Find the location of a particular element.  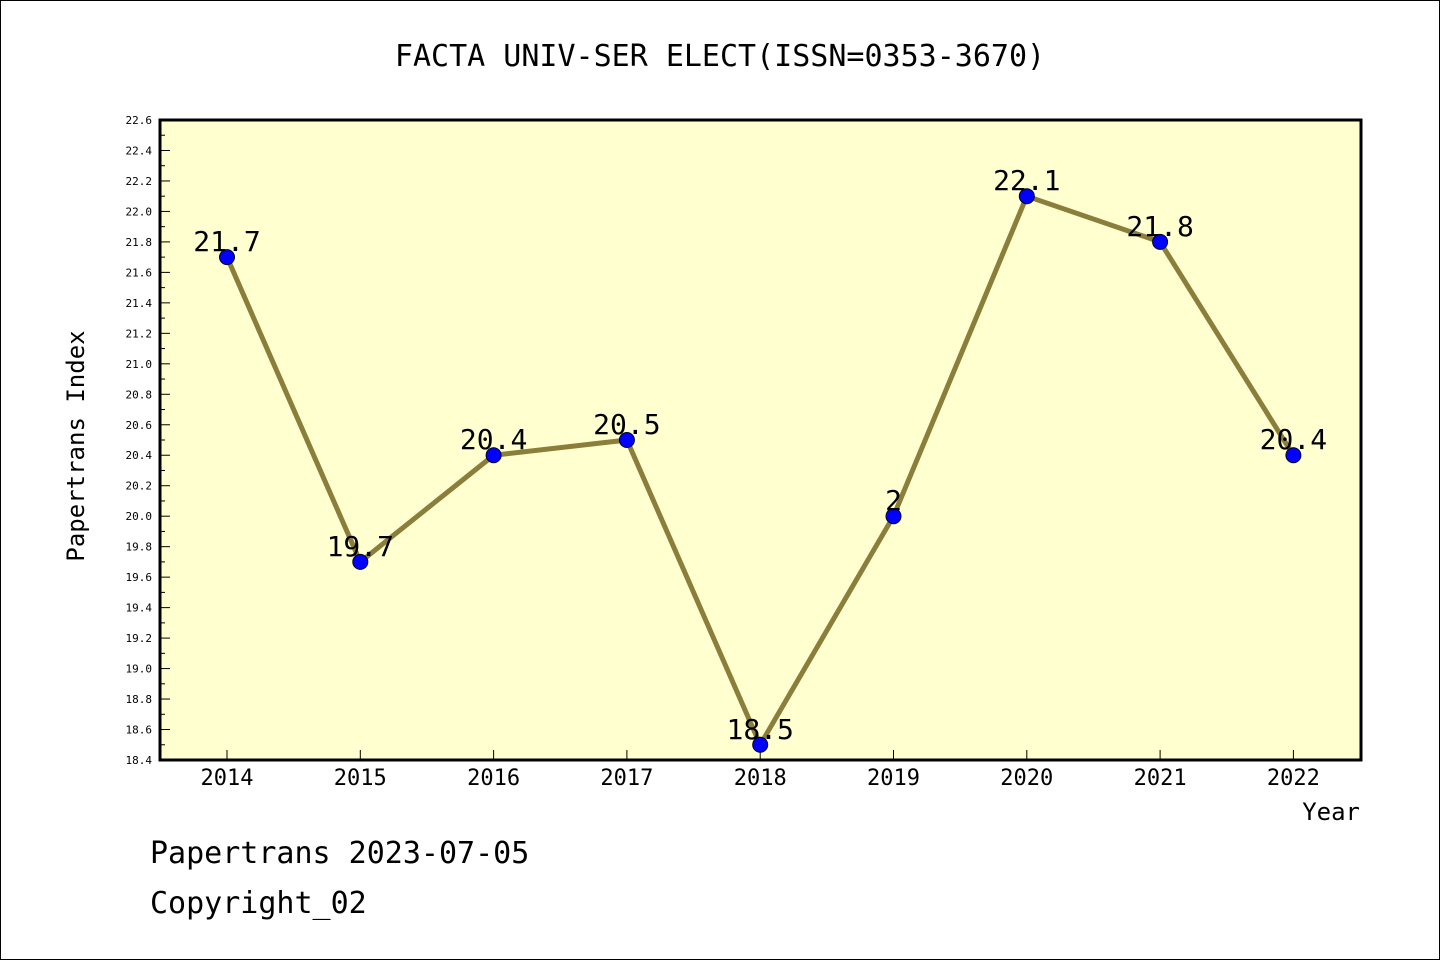

y-tick-label: 22.4 is located at coordinates (139, 150).